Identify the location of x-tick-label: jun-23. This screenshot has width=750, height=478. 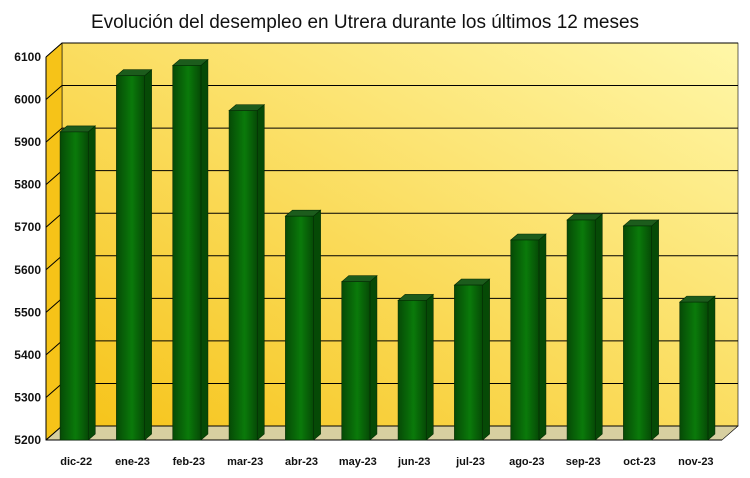
(413, 462).